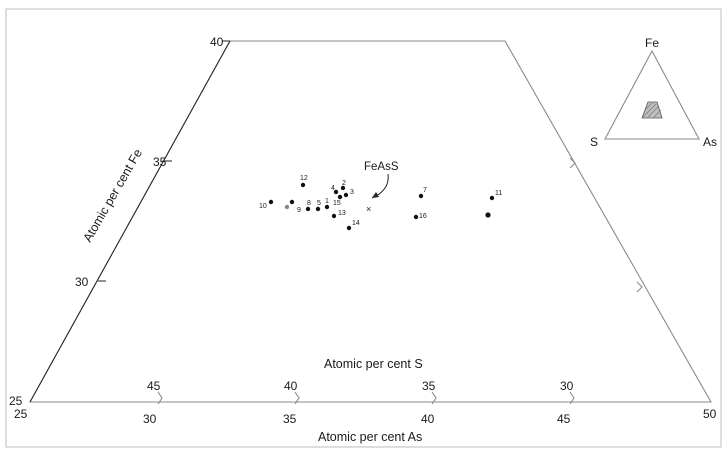 The width and height of the screenshot is (728, 451). I want to click on point-label-1: 1, so click(327, 201).